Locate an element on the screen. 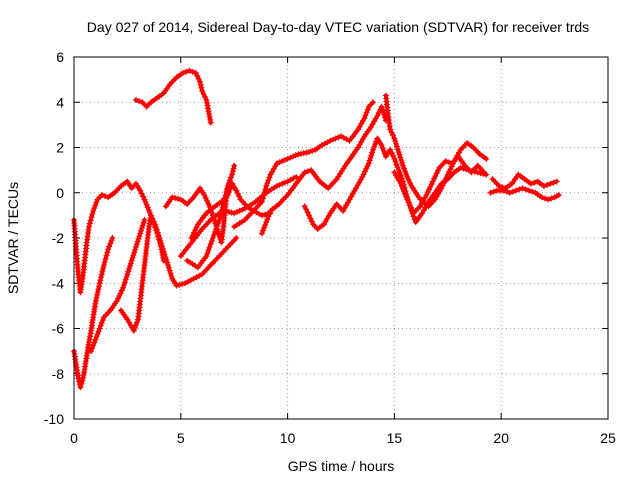 The image size is (640, 480). x-tick-label: 0 is located at coordinates (74, 438).